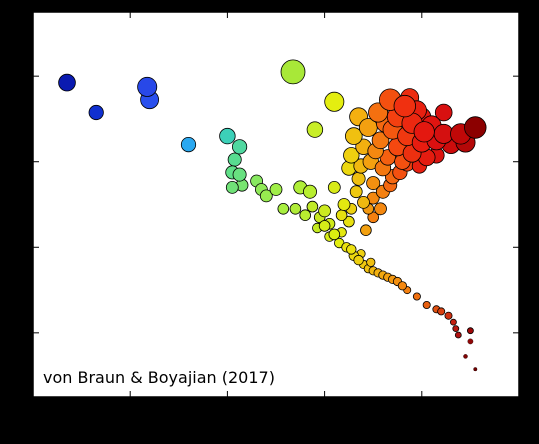  Describe the element at coordinates (324, 410) in the screenshot. I see `x-tick-label: 3.8` at that location.